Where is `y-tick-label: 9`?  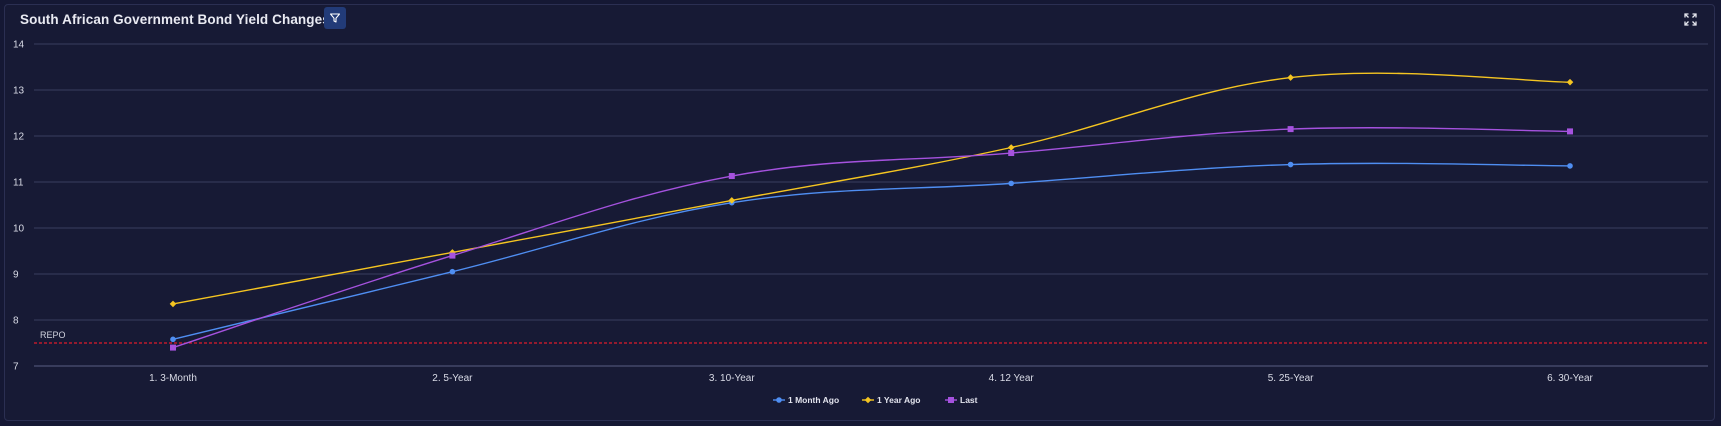
y-tick-label: 9 is located at coordinates (16, 275).